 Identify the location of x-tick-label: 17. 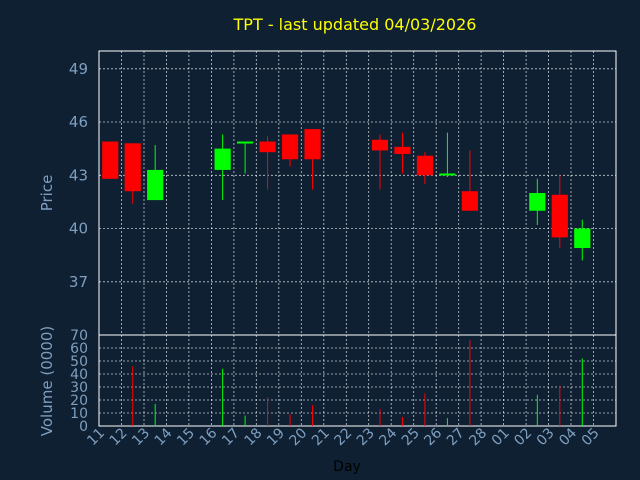
(231, 437).